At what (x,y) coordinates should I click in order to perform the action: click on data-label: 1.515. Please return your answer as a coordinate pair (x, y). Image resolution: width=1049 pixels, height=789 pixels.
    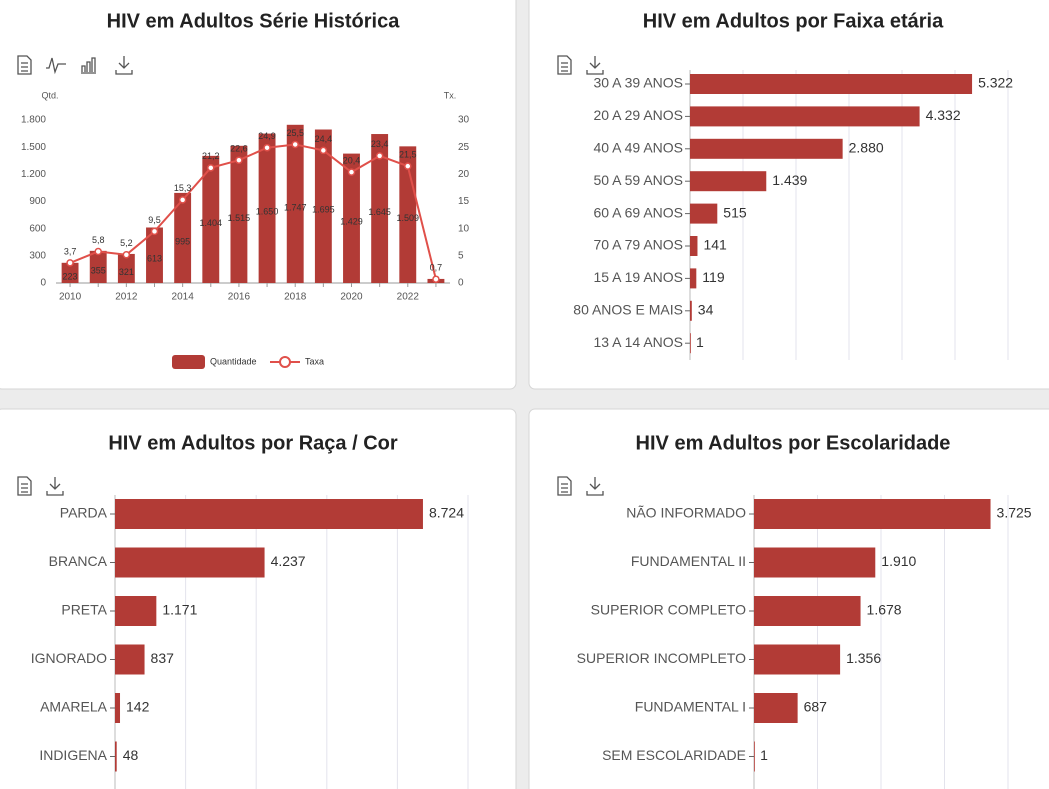
    Looking at the image, I should click on (239, 218).